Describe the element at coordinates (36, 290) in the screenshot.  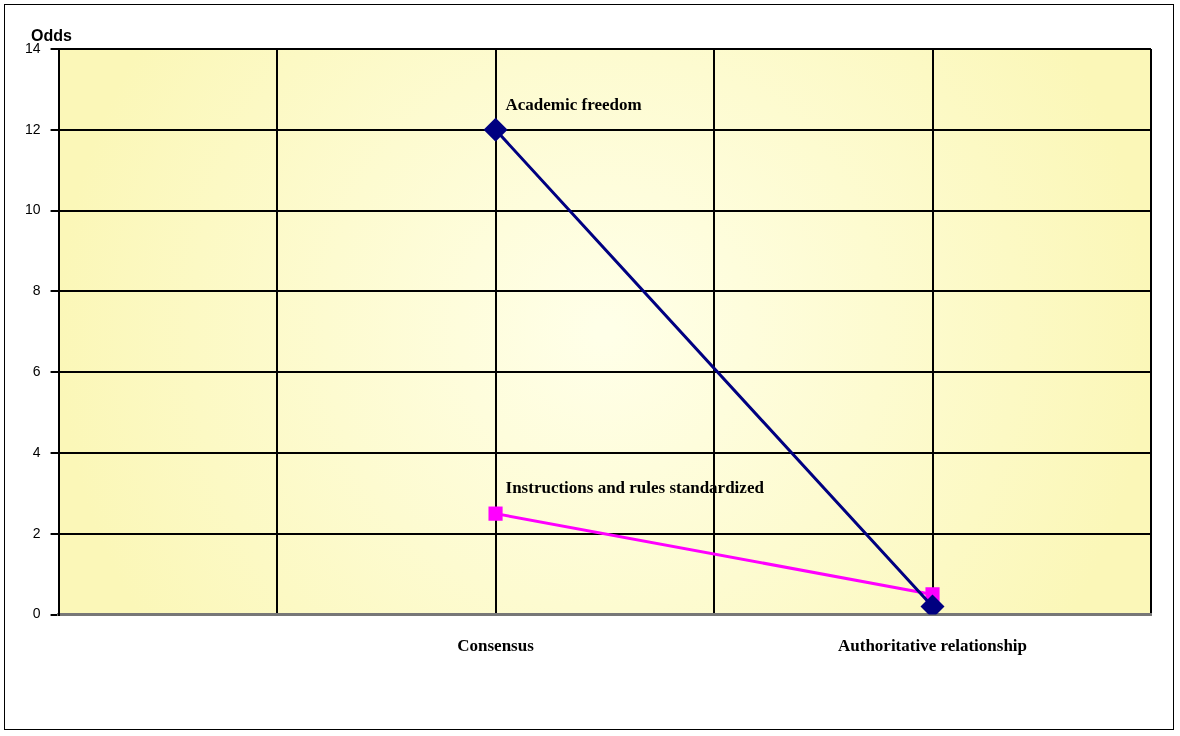
I see `y-tick-label: 8` at that location.